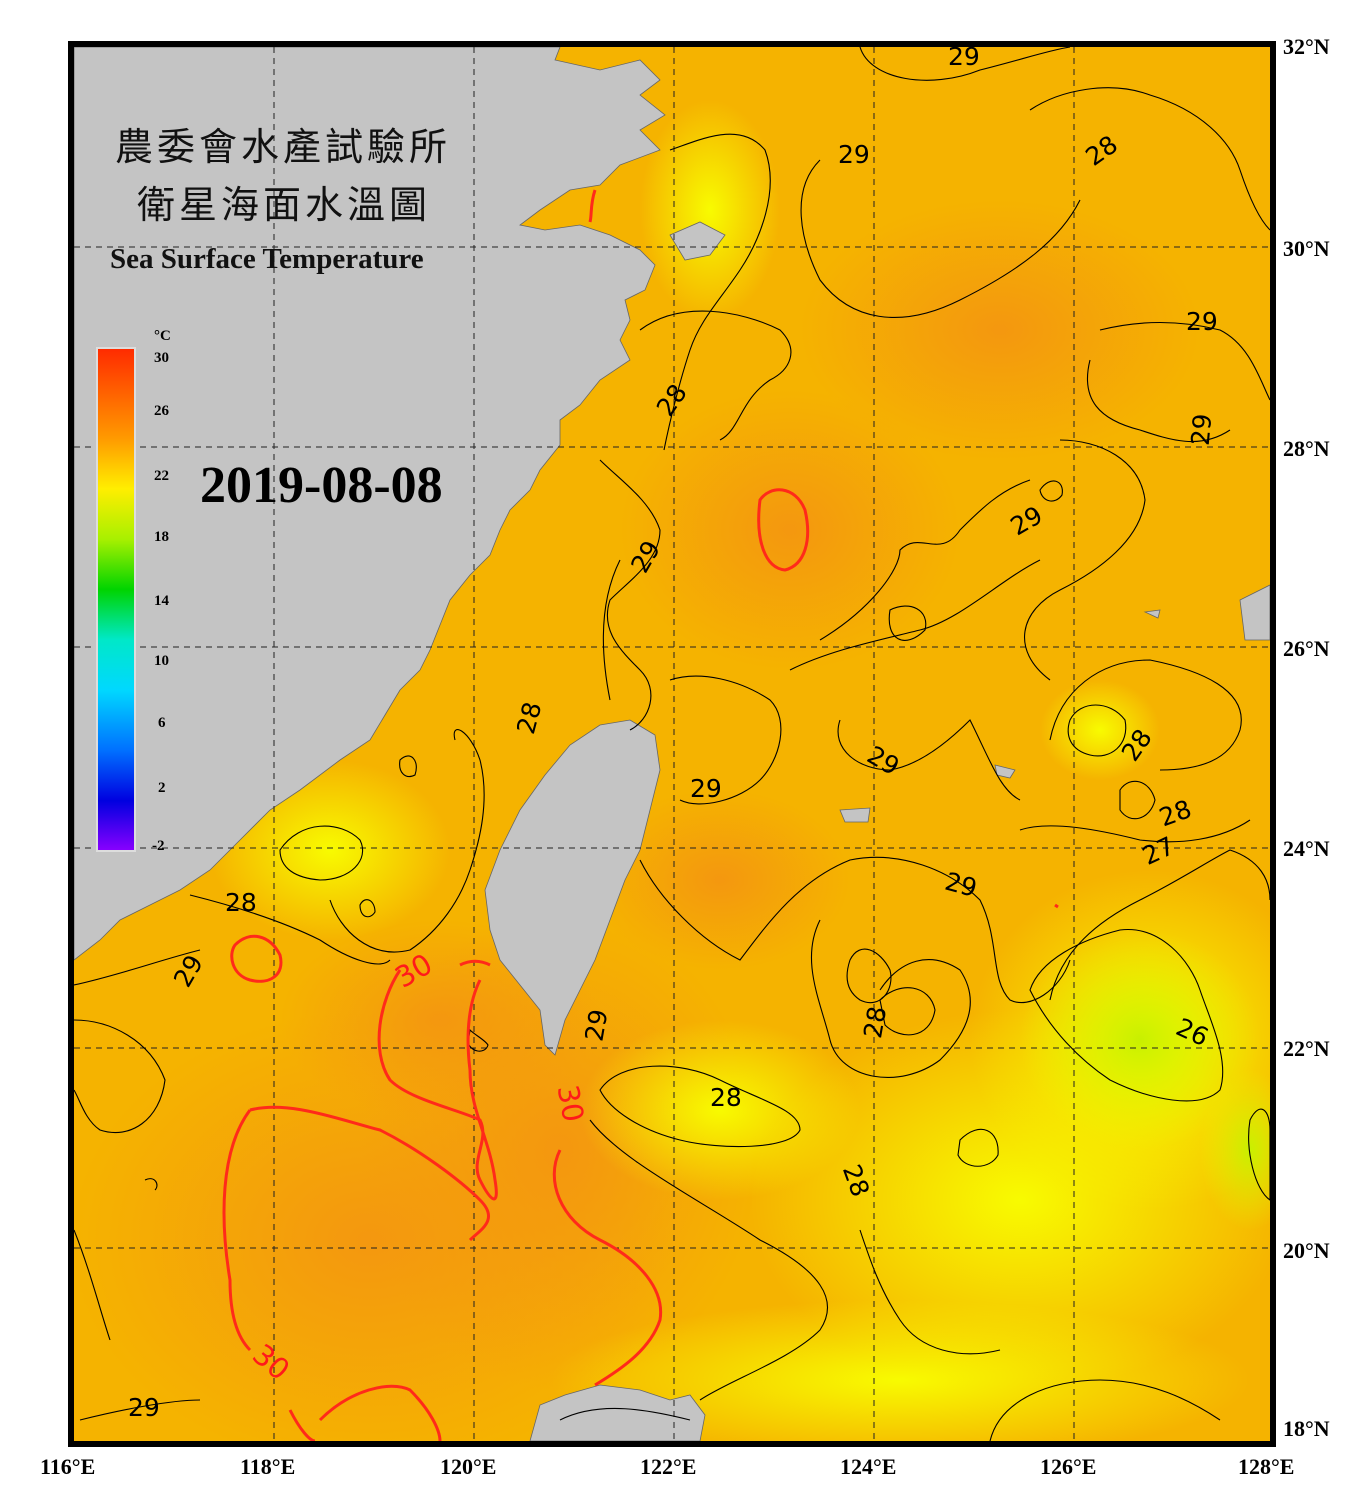  I want to click on contour-label-30: 30, so click(571, 1103).